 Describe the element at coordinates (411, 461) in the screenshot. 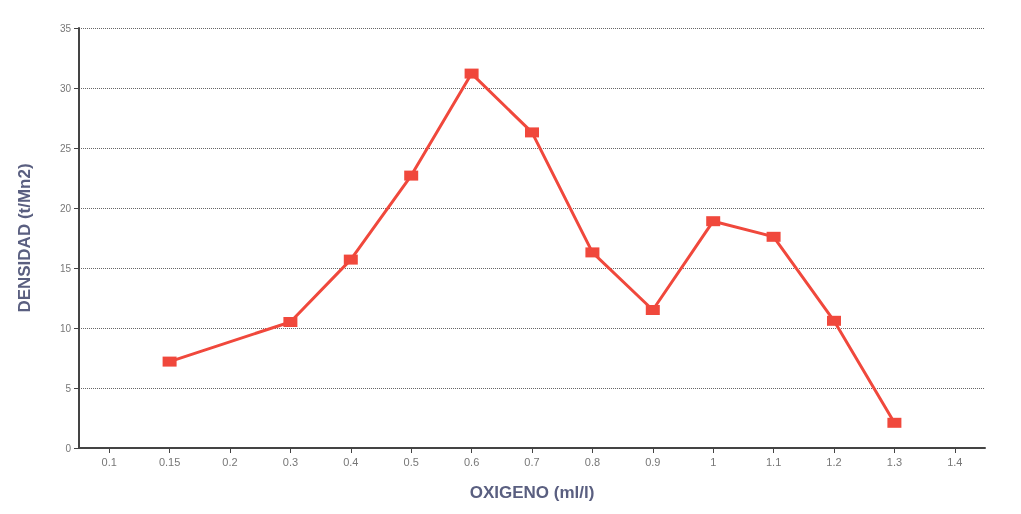

I see `x-tick-label: 0.5` at that location.